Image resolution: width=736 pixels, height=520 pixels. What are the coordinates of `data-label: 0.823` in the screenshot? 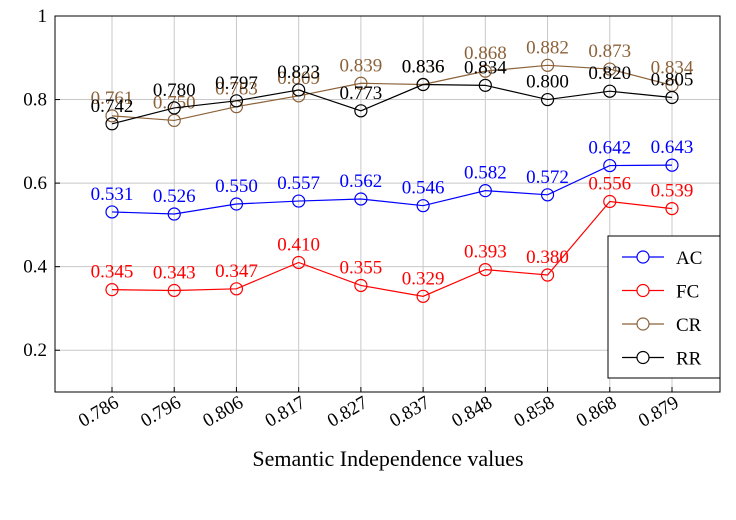 It's located at (298, 72).